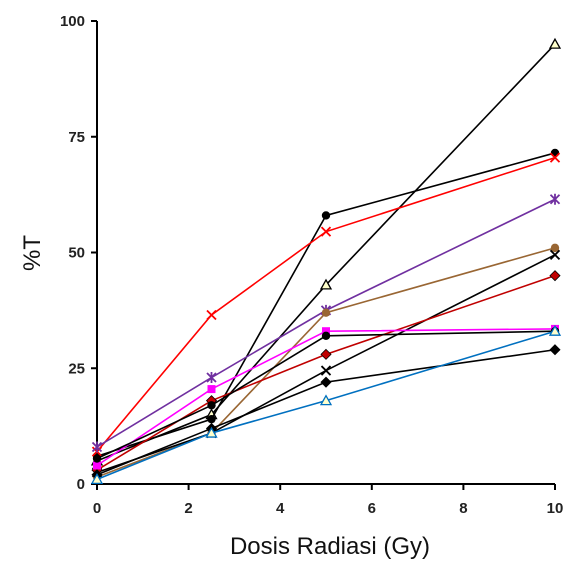  Describe the element at coordinates (555, 508) in the screenshot. I see `x-tick-label: 10` at that location.